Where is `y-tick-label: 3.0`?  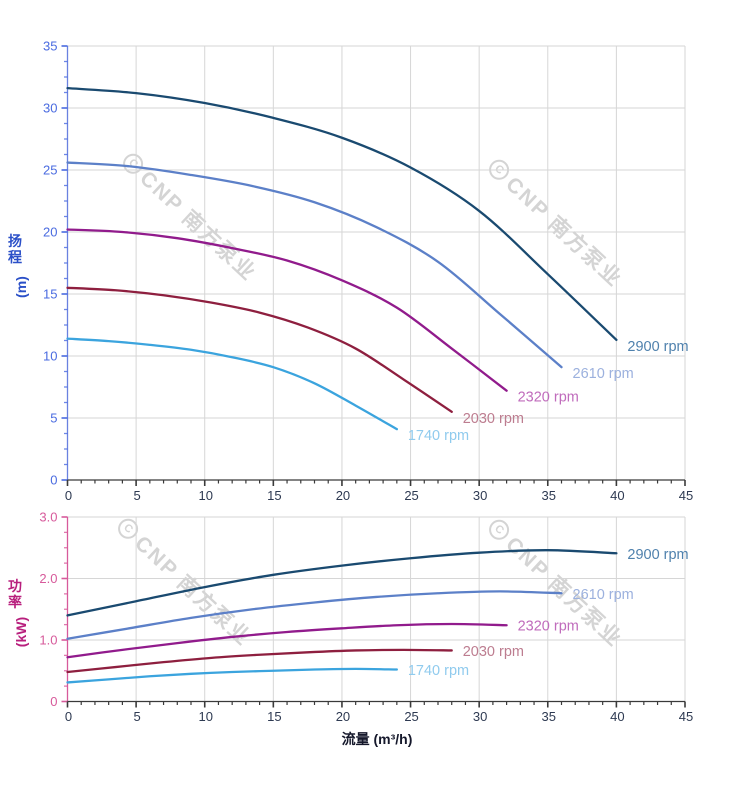 y-tick-label: 3.0 is located at coordinates (48, 517).